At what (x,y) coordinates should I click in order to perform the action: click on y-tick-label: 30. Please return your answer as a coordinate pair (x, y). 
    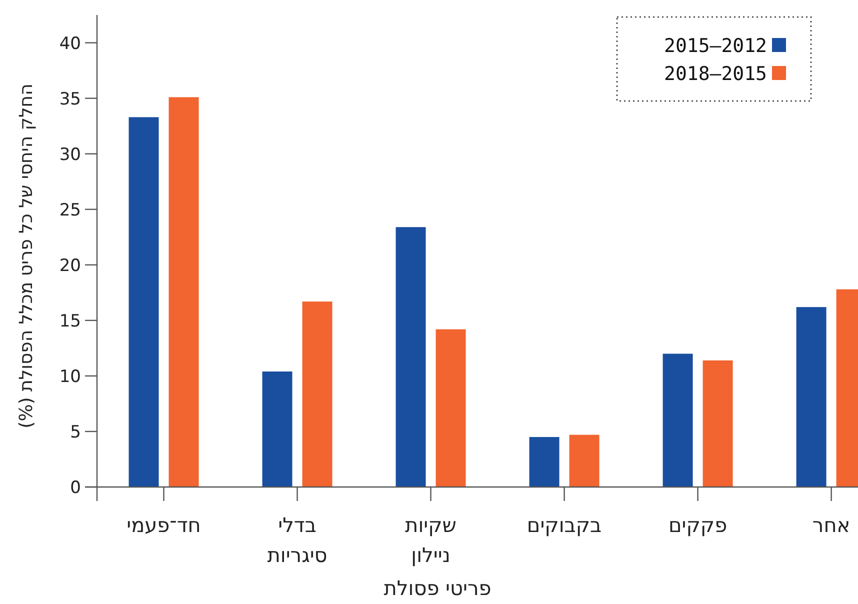
    Looking at the image, I should click on (70, 154).